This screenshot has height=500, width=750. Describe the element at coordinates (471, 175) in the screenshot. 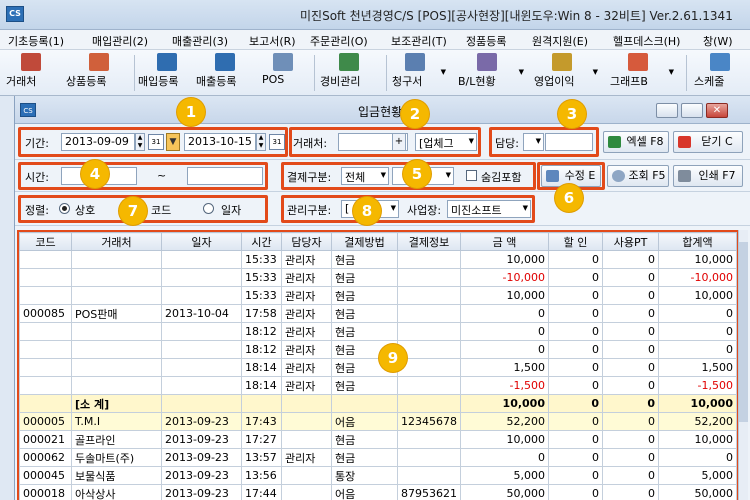

I see `hide-include-checkbox` at that location.